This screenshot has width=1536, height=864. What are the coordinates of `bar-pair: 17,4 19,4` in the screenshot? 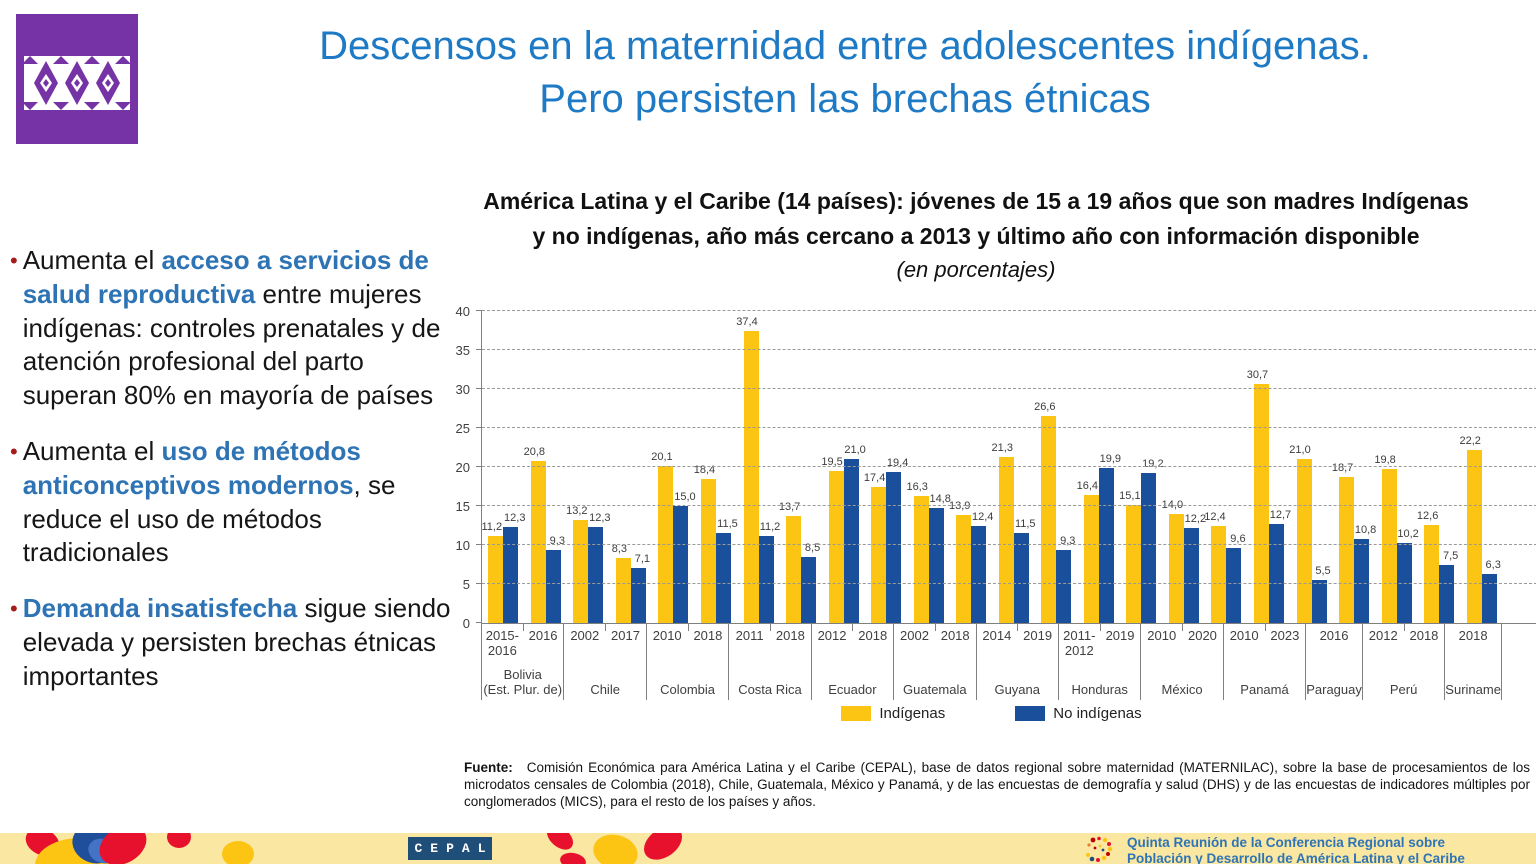 It's located at (886, 467).